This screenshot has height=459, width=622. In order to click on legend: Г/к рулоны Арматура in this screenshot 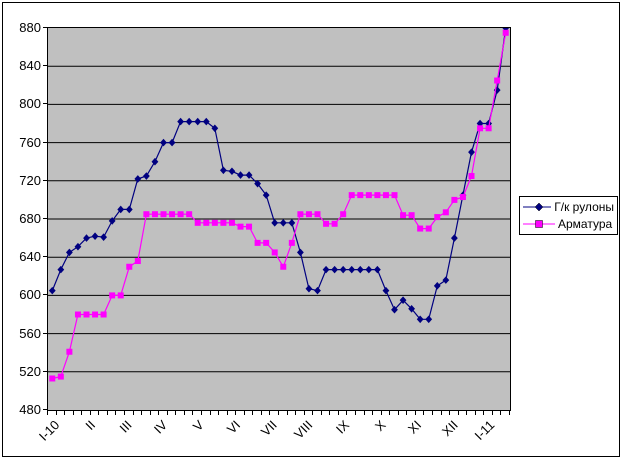, I will do `click(568, 215)`.